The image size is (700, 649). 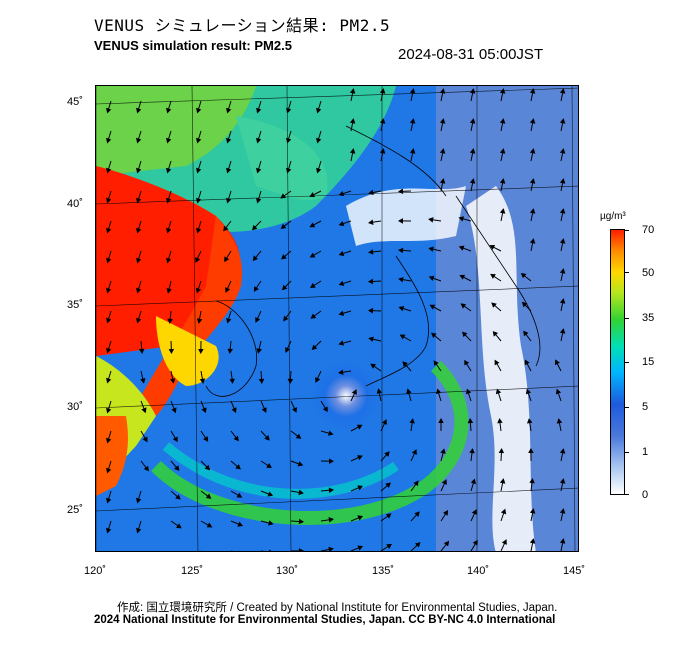 What do you see at coordinates (648, 362) in the screenshot?
I see `colorbar-tick-15: 15` at bounding box center [648, 362].